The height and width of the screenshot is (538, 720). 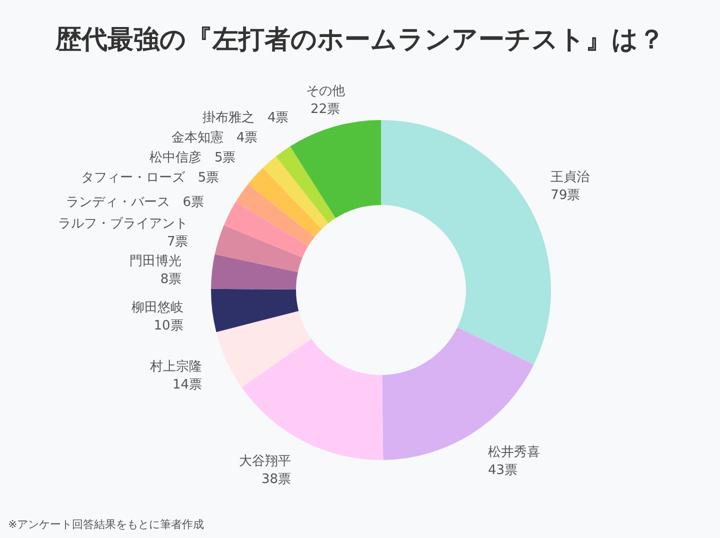 I want to click on text: ※アンケート回答結果をもとに筆者作成, so click(x=106, y=524).